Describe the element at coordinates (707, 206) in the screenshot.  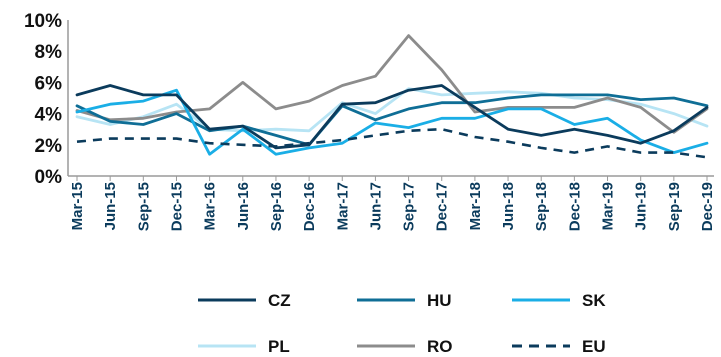
I see `x-tick-label: Dec-19` at that location.